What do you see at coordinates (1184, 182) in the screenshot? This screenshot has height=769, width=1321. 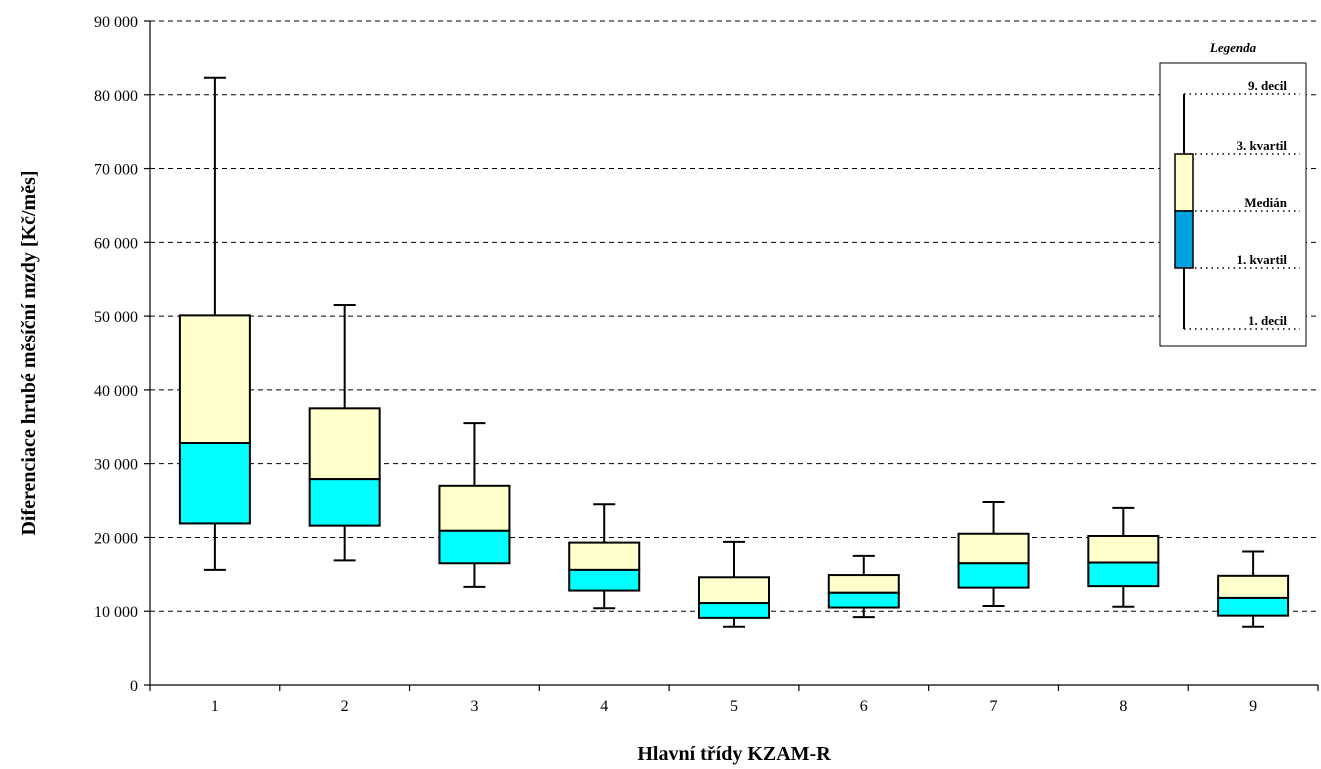 I see `legend-box-upper` at bounding box center [1184, 182].